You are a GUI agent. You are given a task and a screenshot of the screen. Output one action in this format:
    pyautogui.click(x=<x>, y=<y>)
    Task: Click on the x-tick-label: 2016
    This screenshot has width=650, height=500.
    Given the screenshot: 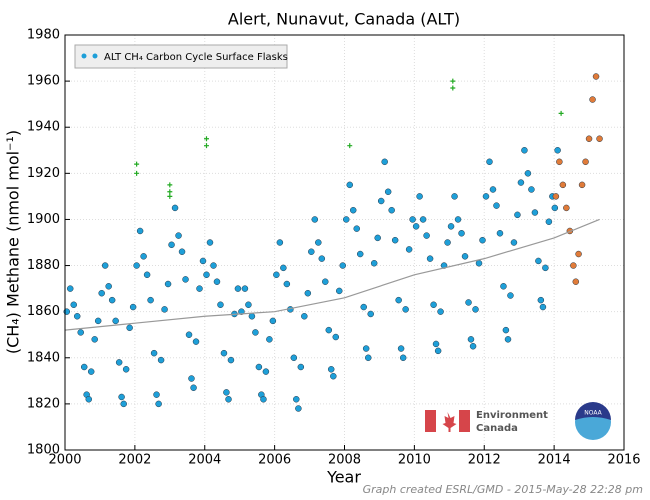 What is the action you would take?
    pyautogui.click(x=623, y=460)
    